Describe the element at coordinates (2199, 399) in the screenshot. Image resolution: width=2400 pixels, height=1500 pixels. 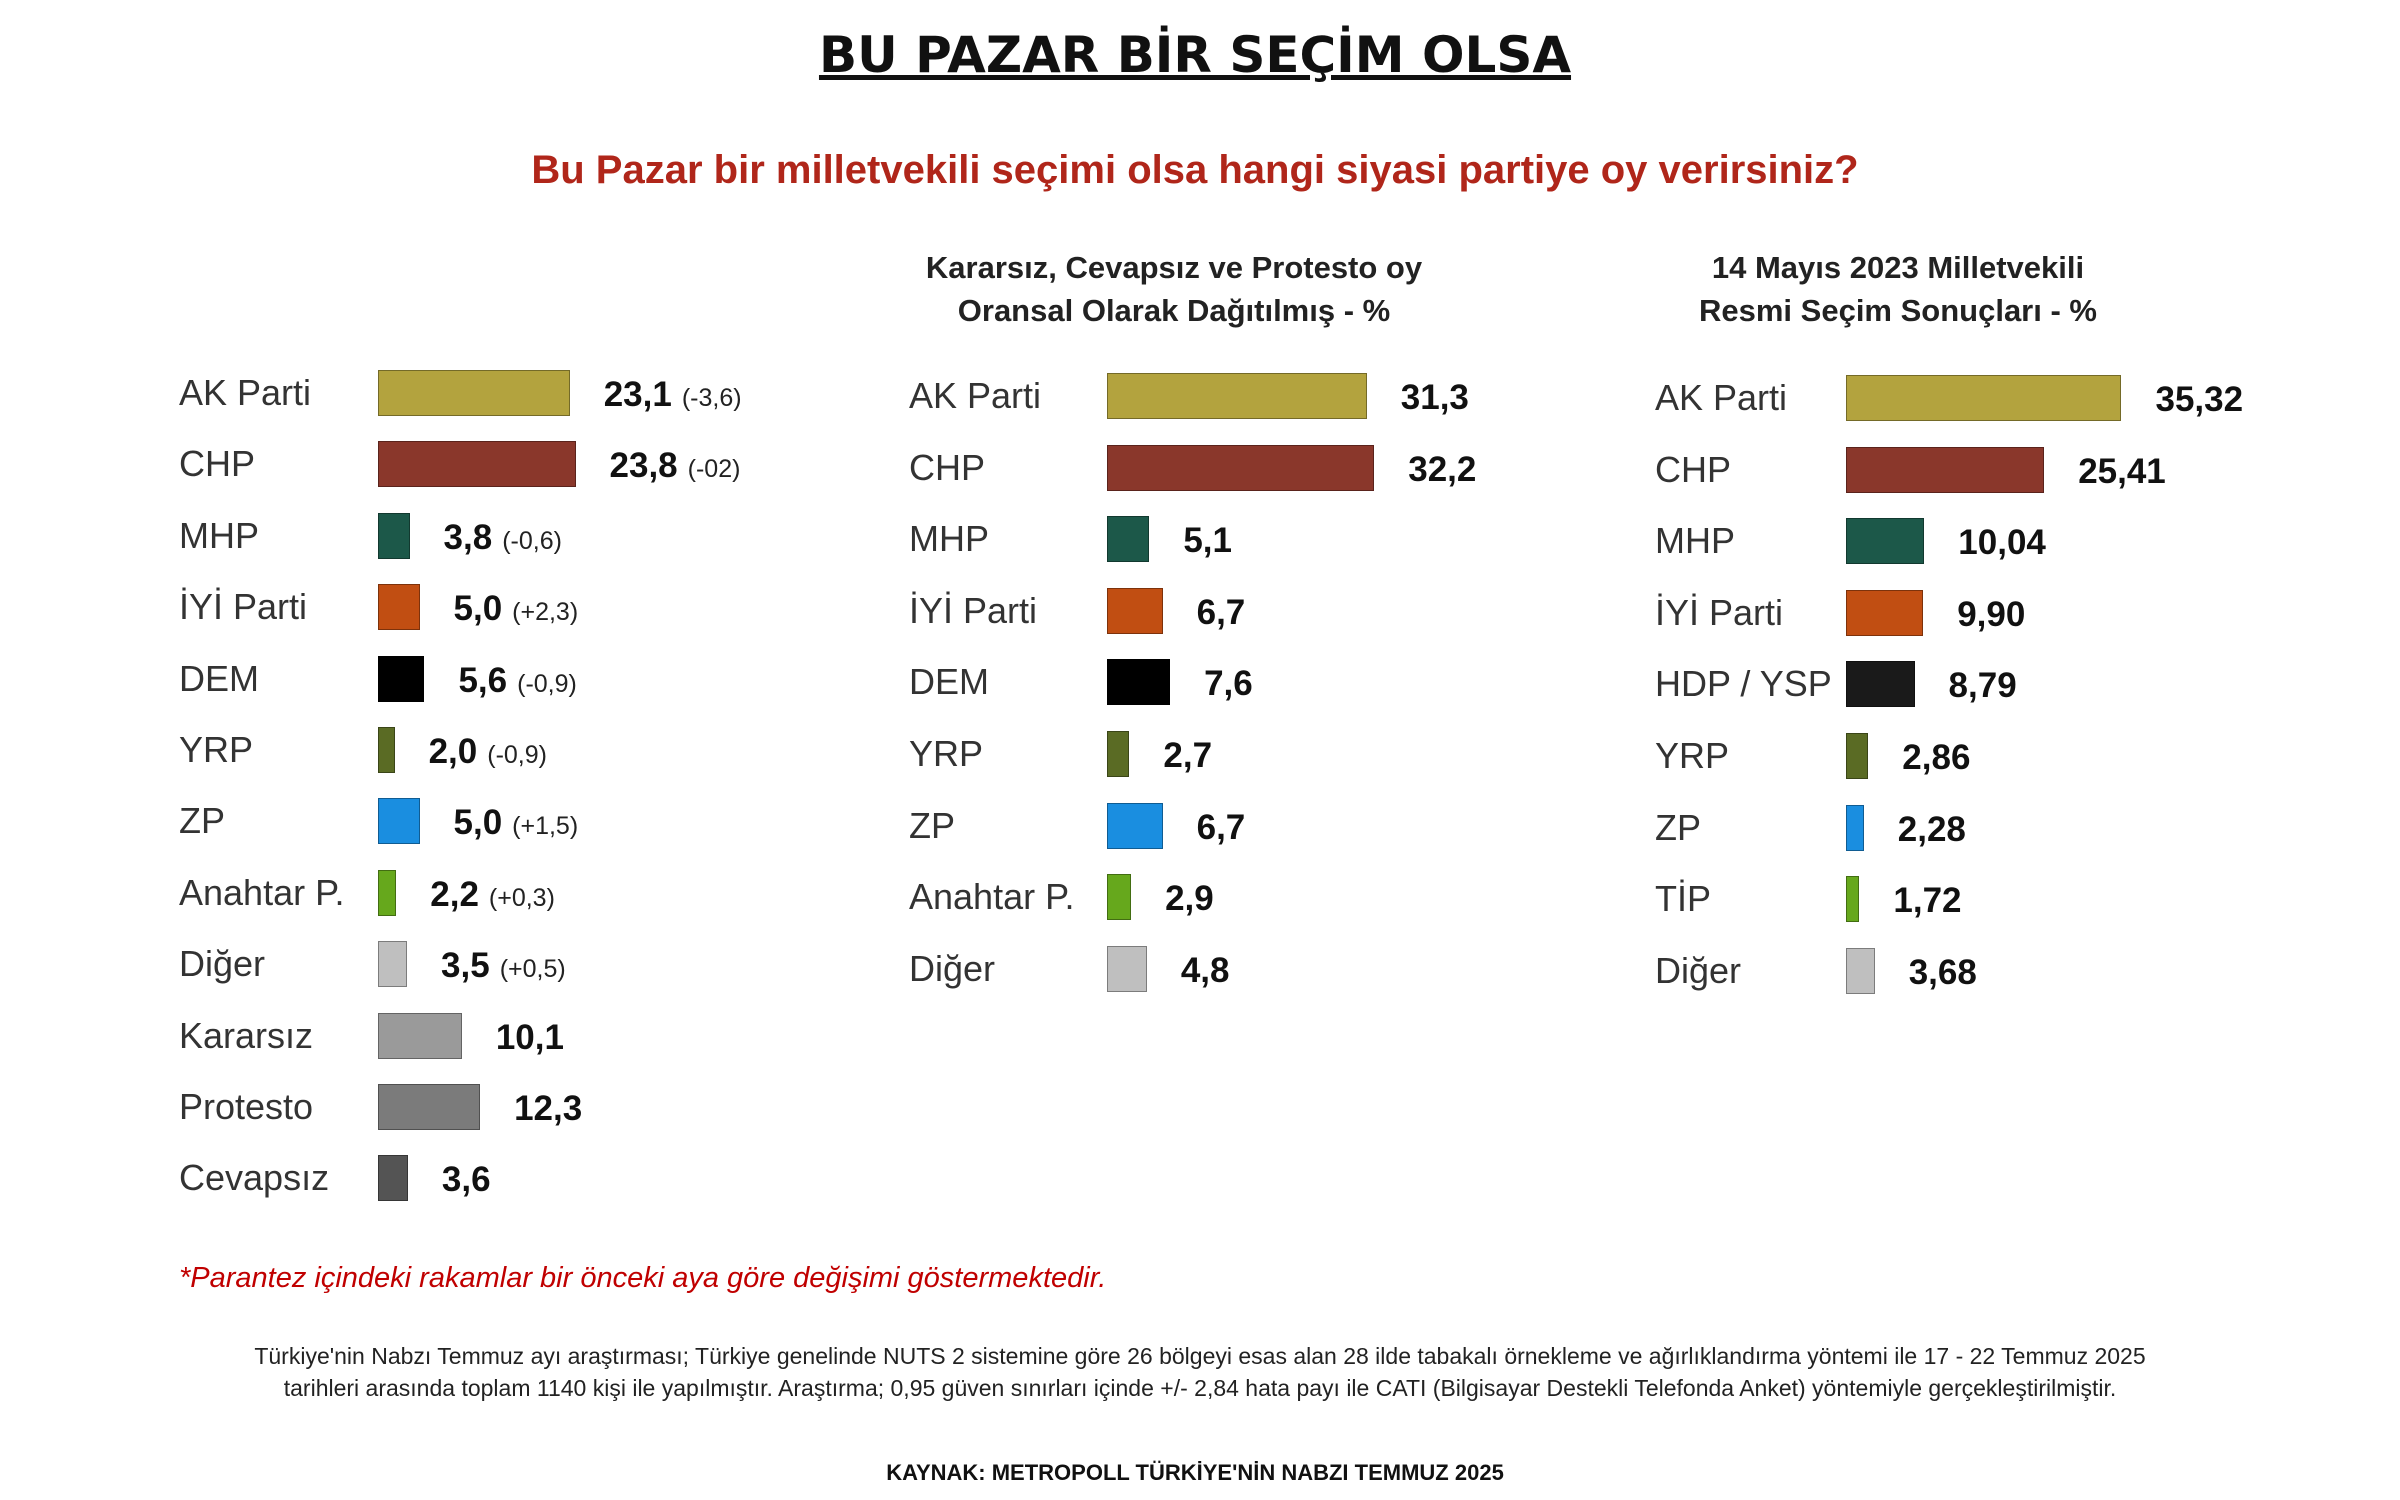
I see `value-label: 35,32` at that location.